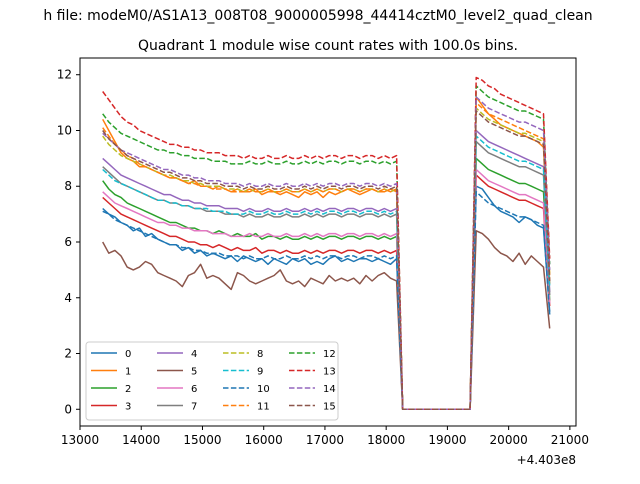 The image size is (640, 484). Describe the element at coordinates (212, 381) in the screenshot. I see `legend-box` at that location.